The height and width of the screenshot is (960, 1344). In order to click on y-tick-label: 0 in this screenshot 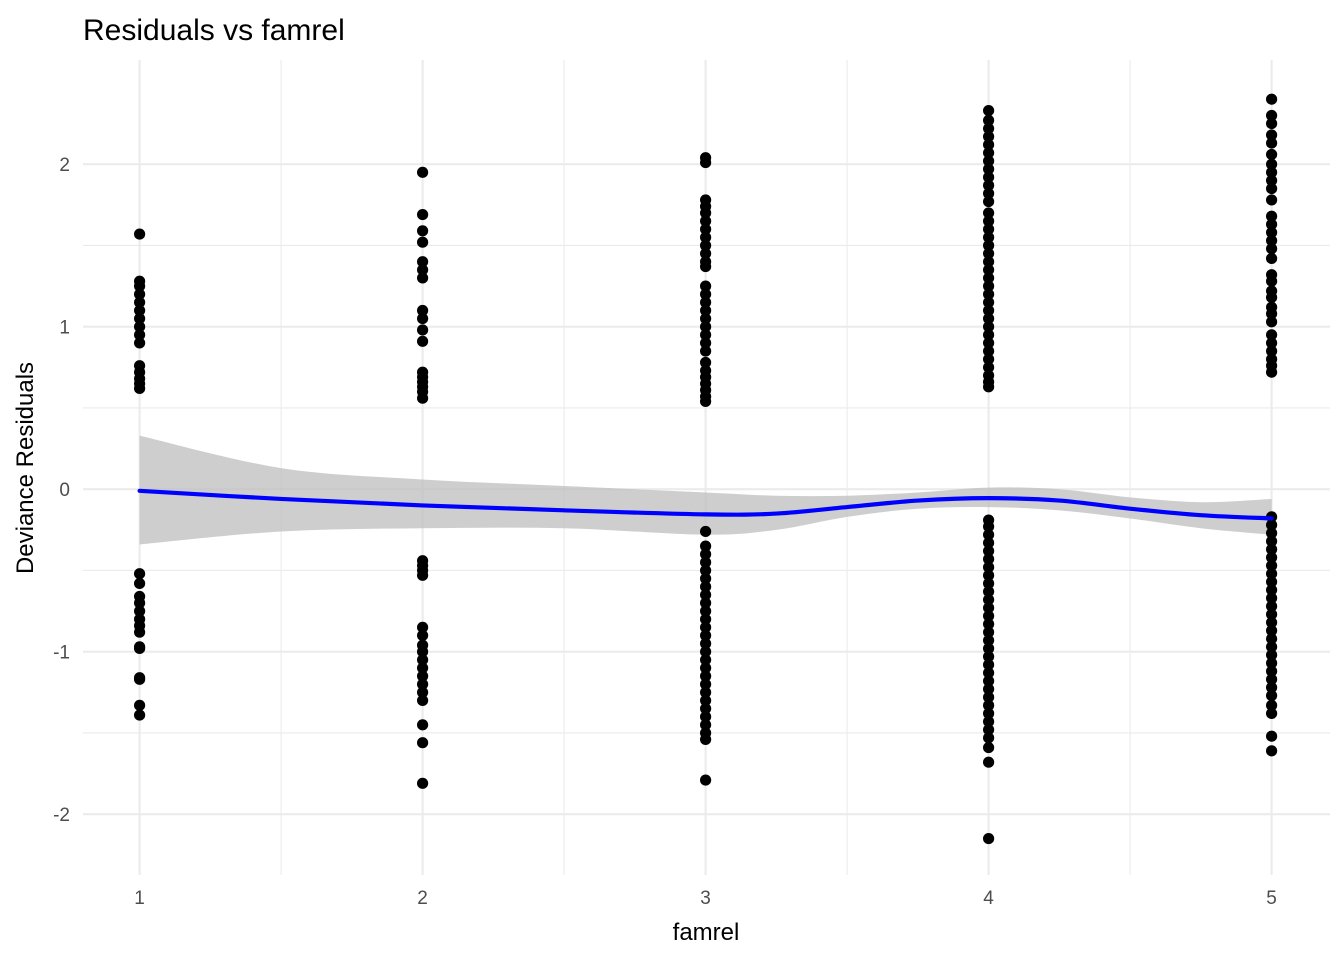, I will do `click(64, 490)`.